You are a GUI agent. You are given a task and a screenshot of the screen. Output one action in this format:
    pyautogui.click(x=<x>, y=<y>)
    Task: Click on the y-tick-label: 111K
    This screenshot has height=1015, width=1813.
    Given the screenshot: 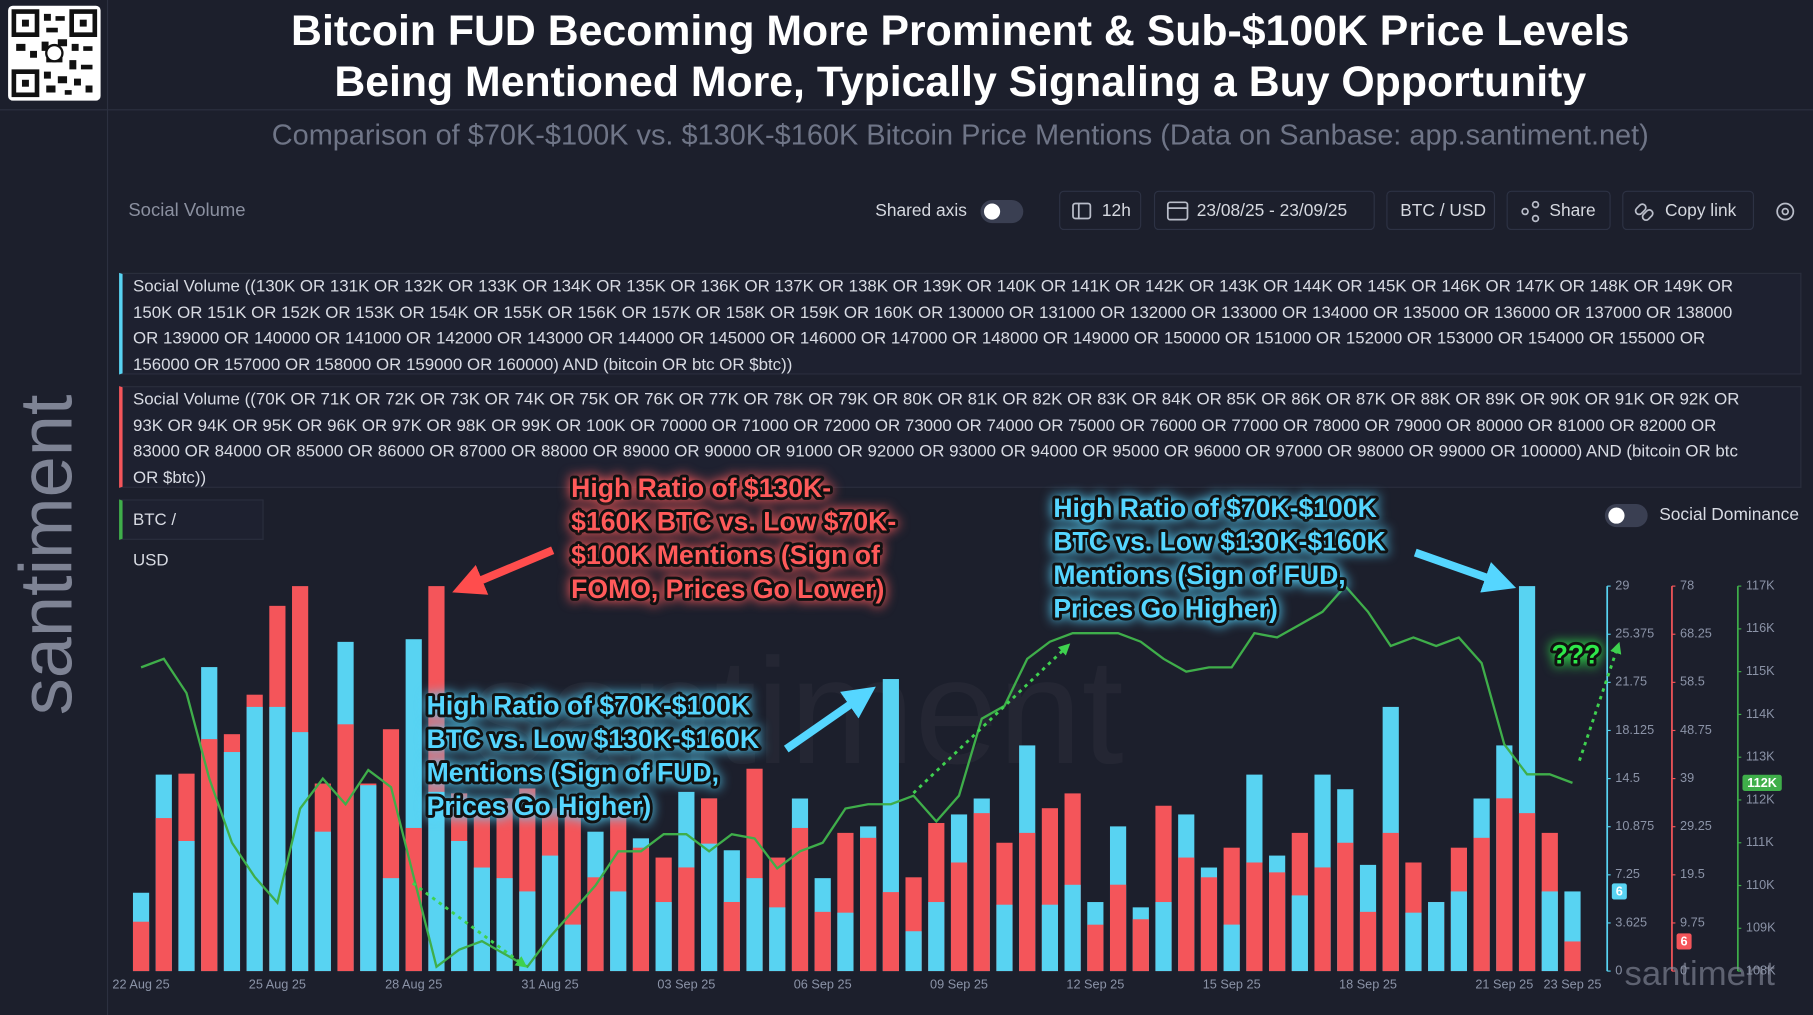 What is the action you would take?
    pyautogui.click(x=1760, y=841)
    